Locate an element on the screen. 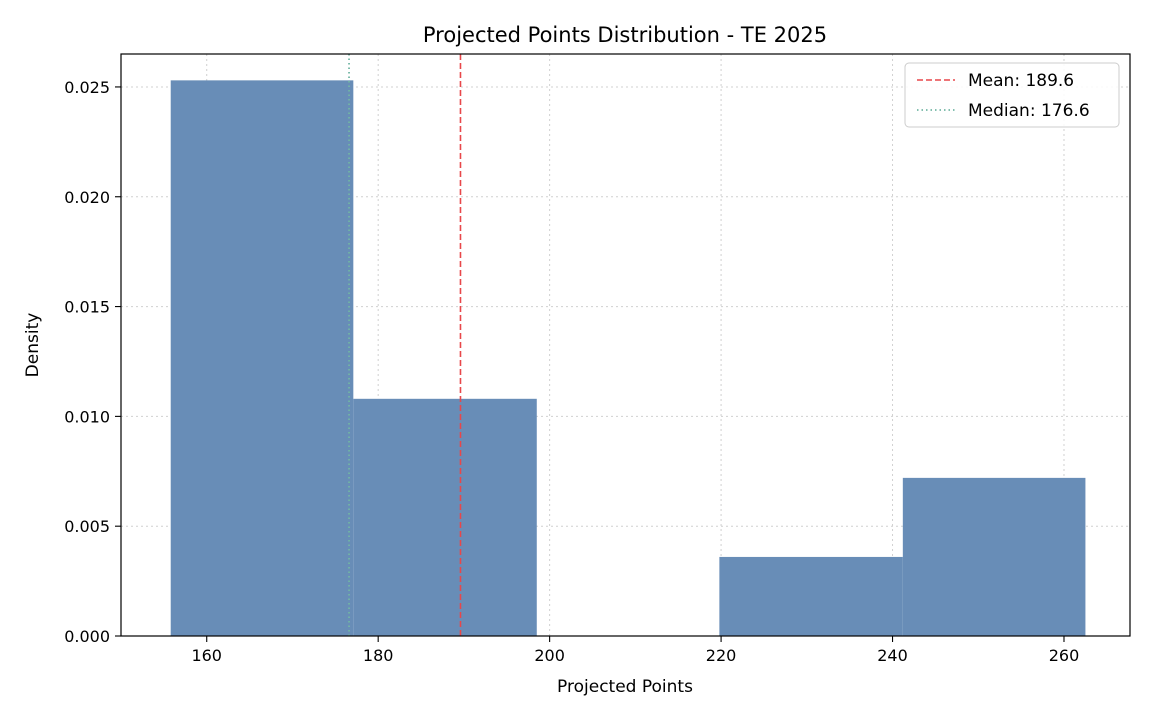  x-axis-title: Projected Points is located at coordinates (625, 687).